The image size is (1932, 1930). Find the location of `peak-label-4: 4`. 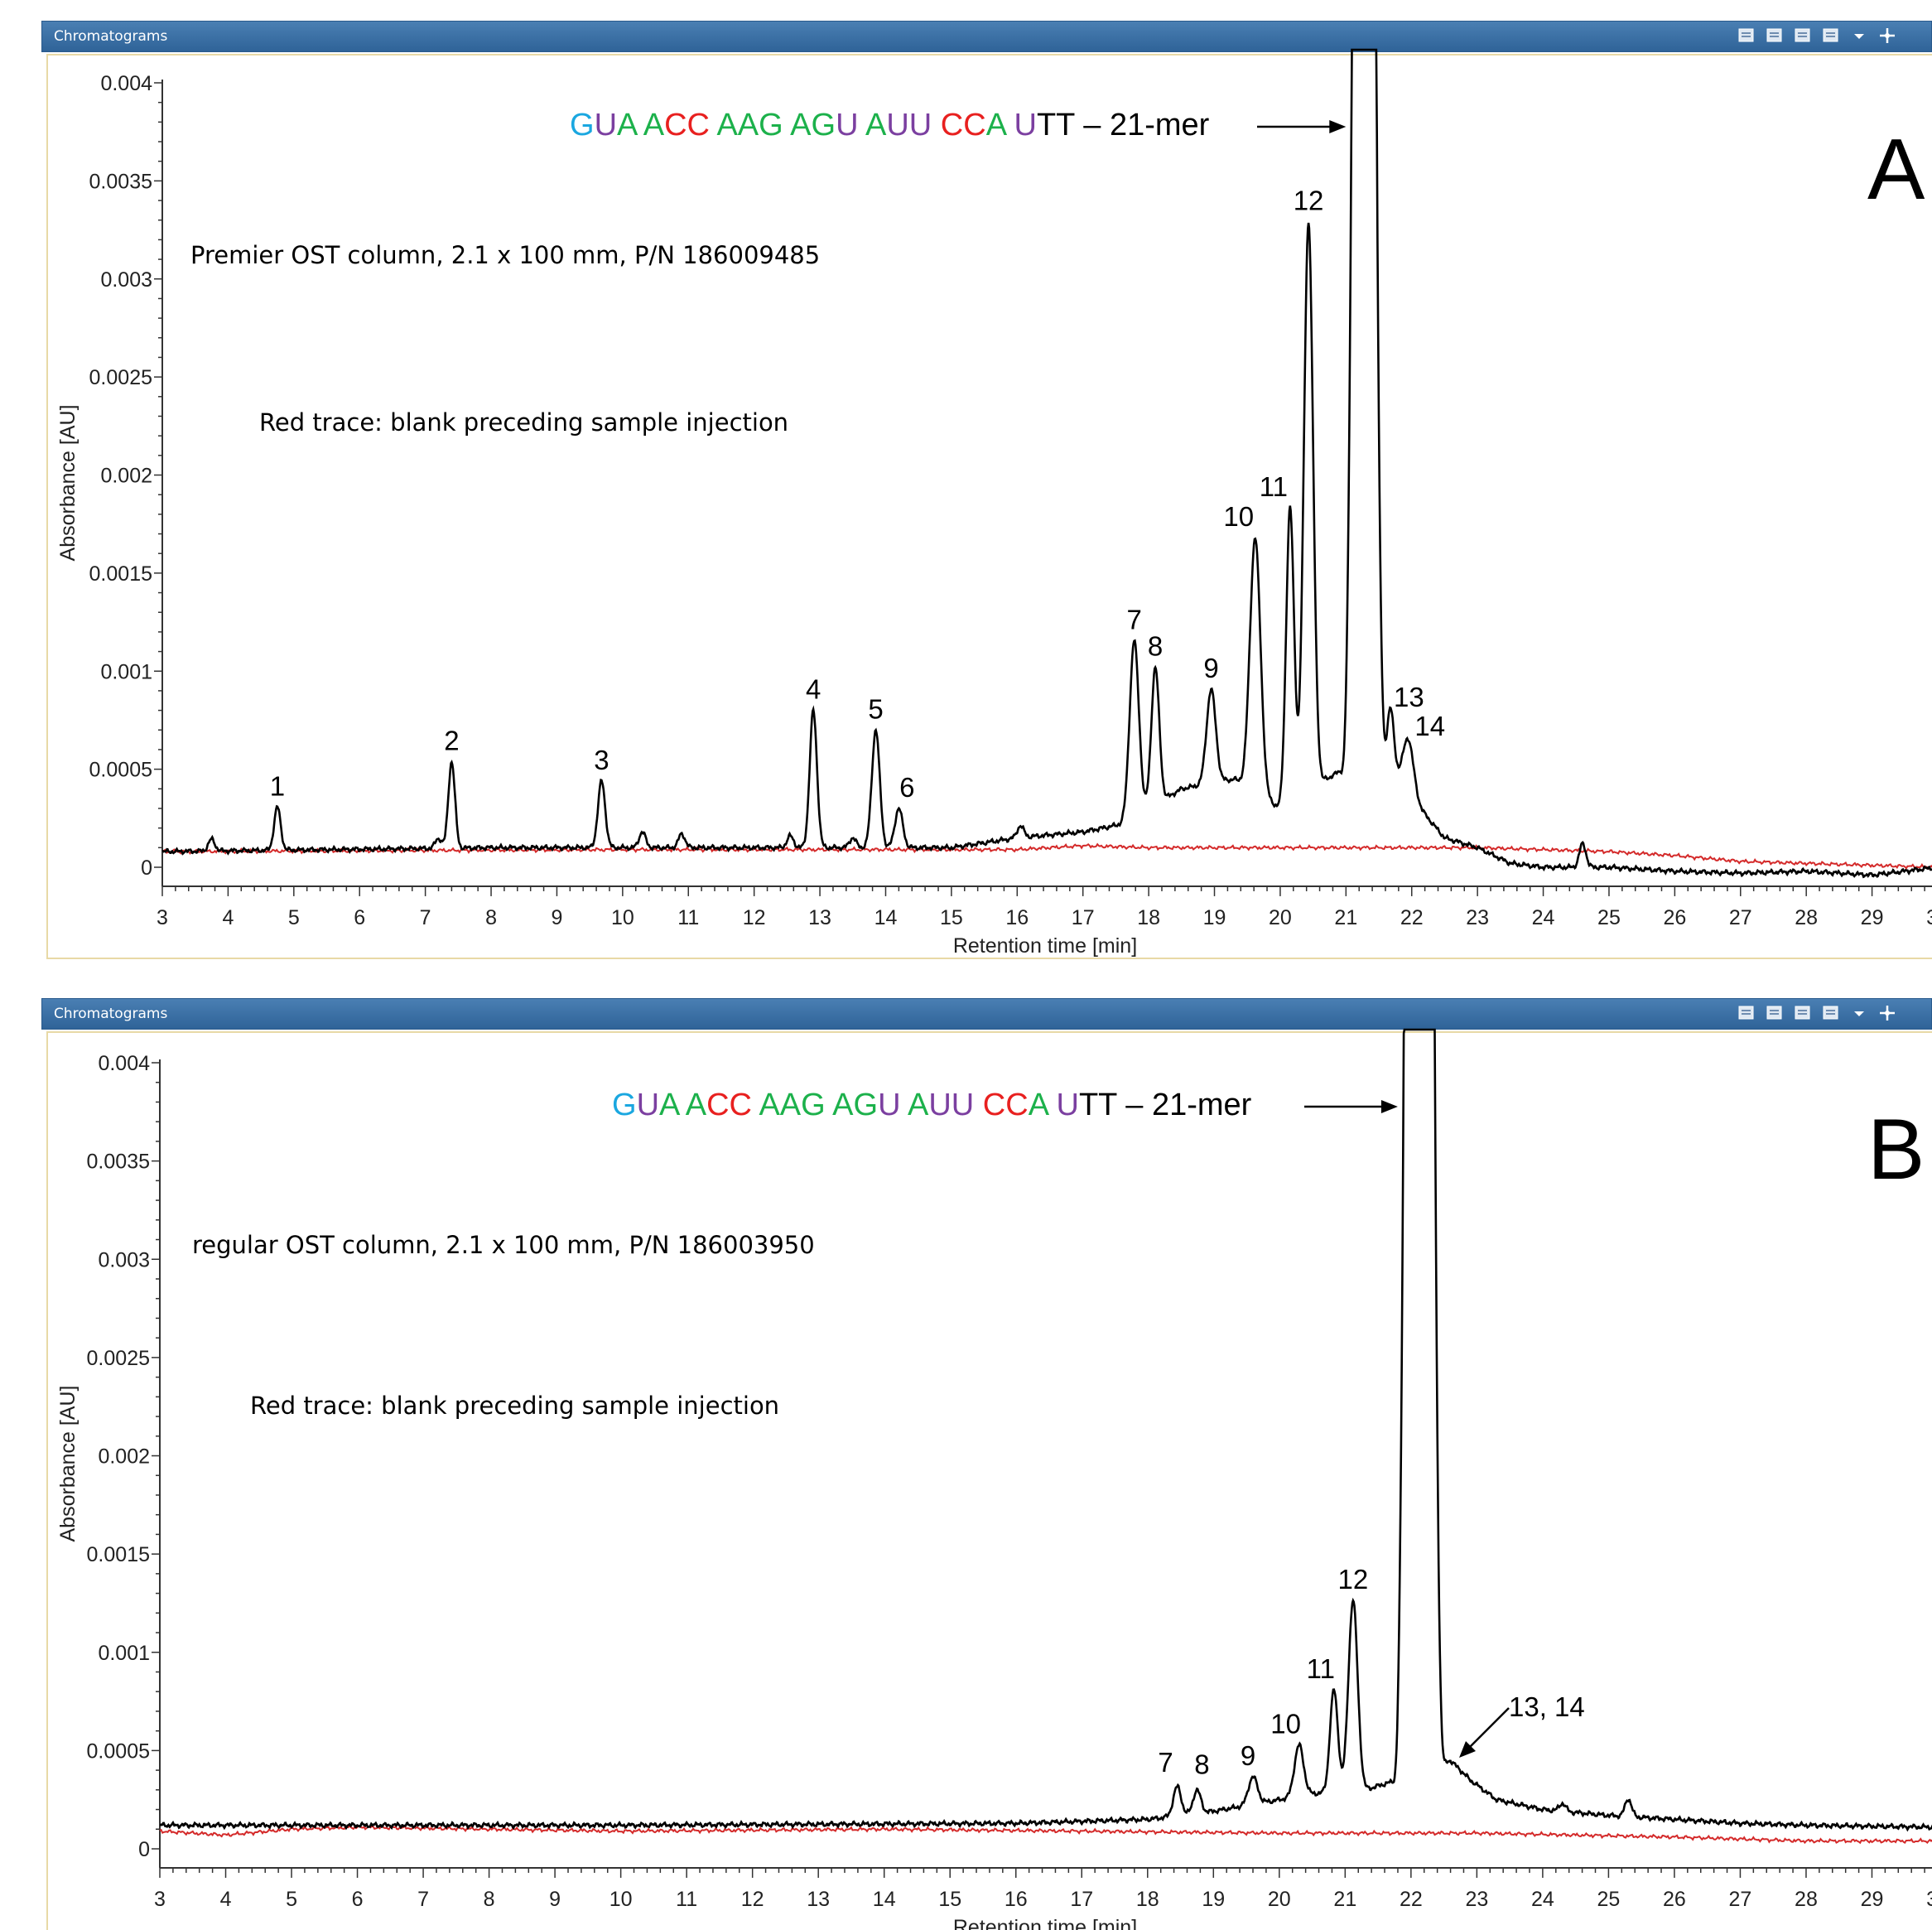

peak-label-4: 4 is located at coordinates (813, 689).